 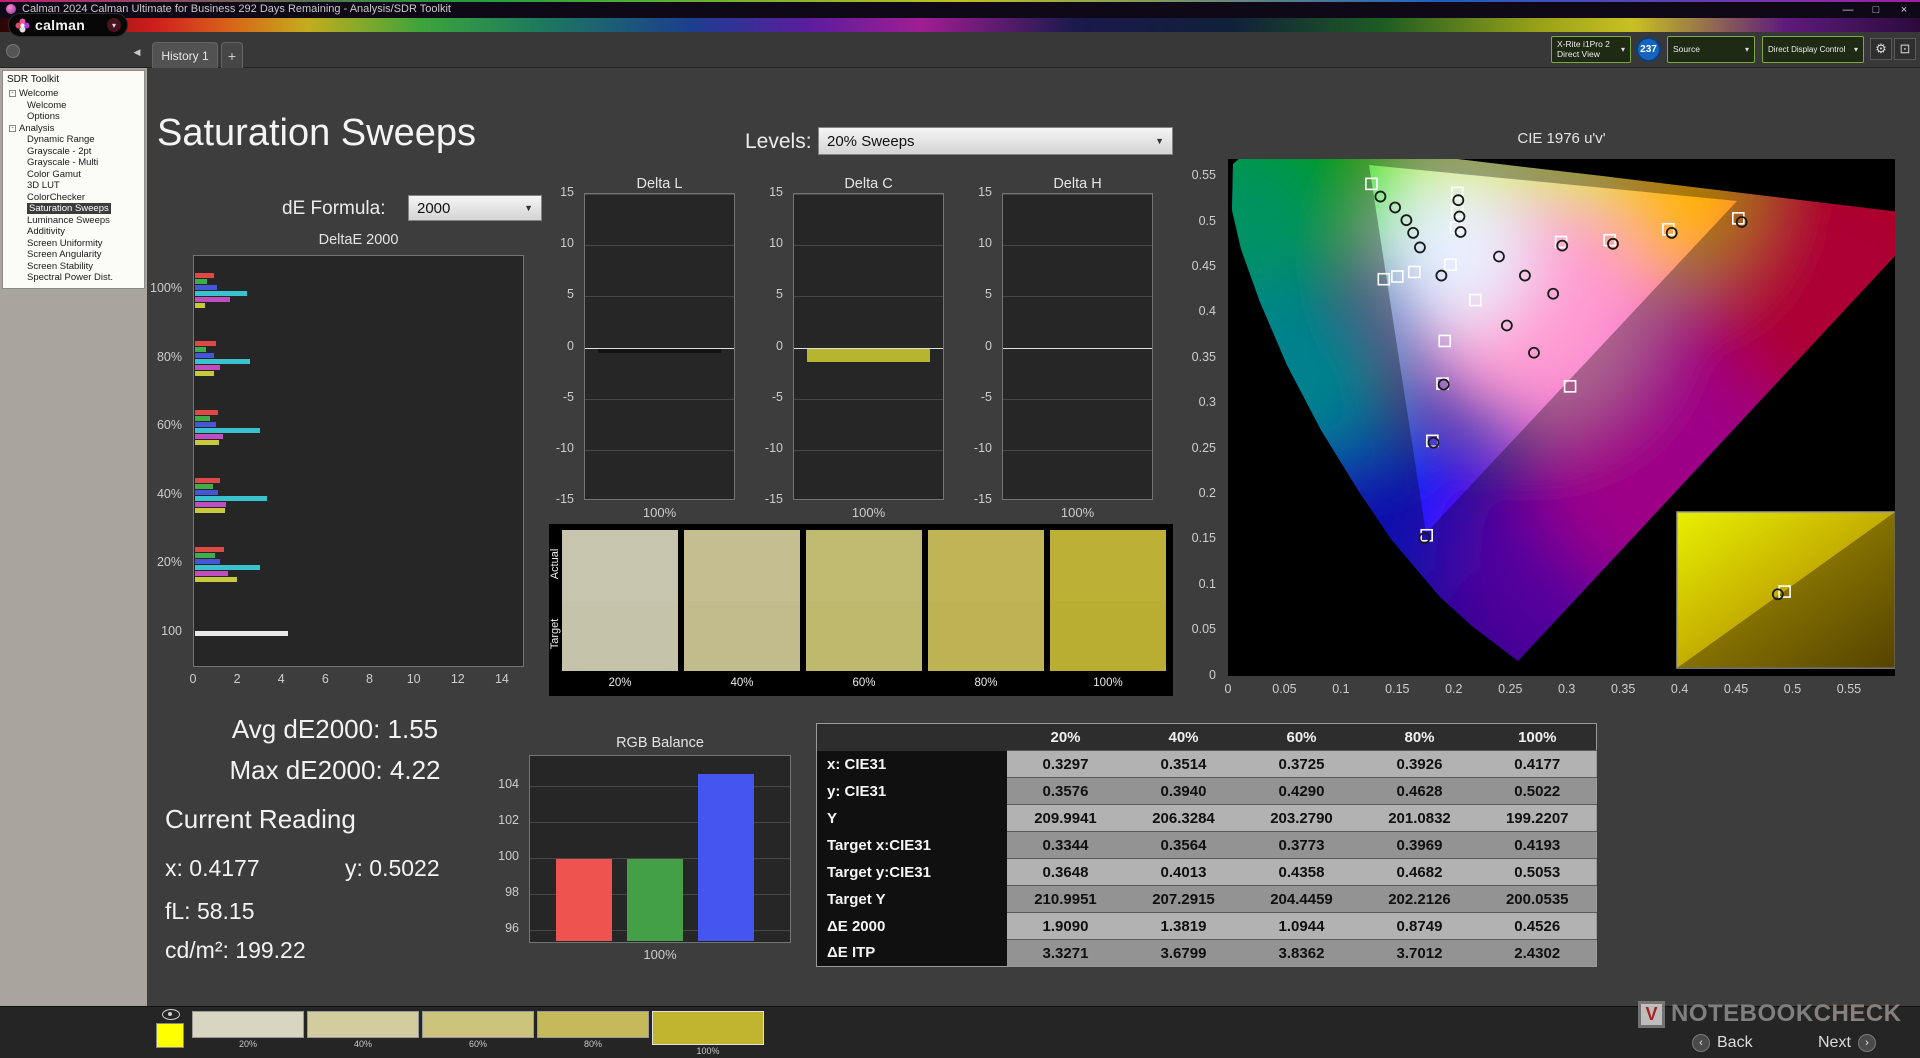 I want to click on swatch-label: 60%, so click(x=864, y=683).